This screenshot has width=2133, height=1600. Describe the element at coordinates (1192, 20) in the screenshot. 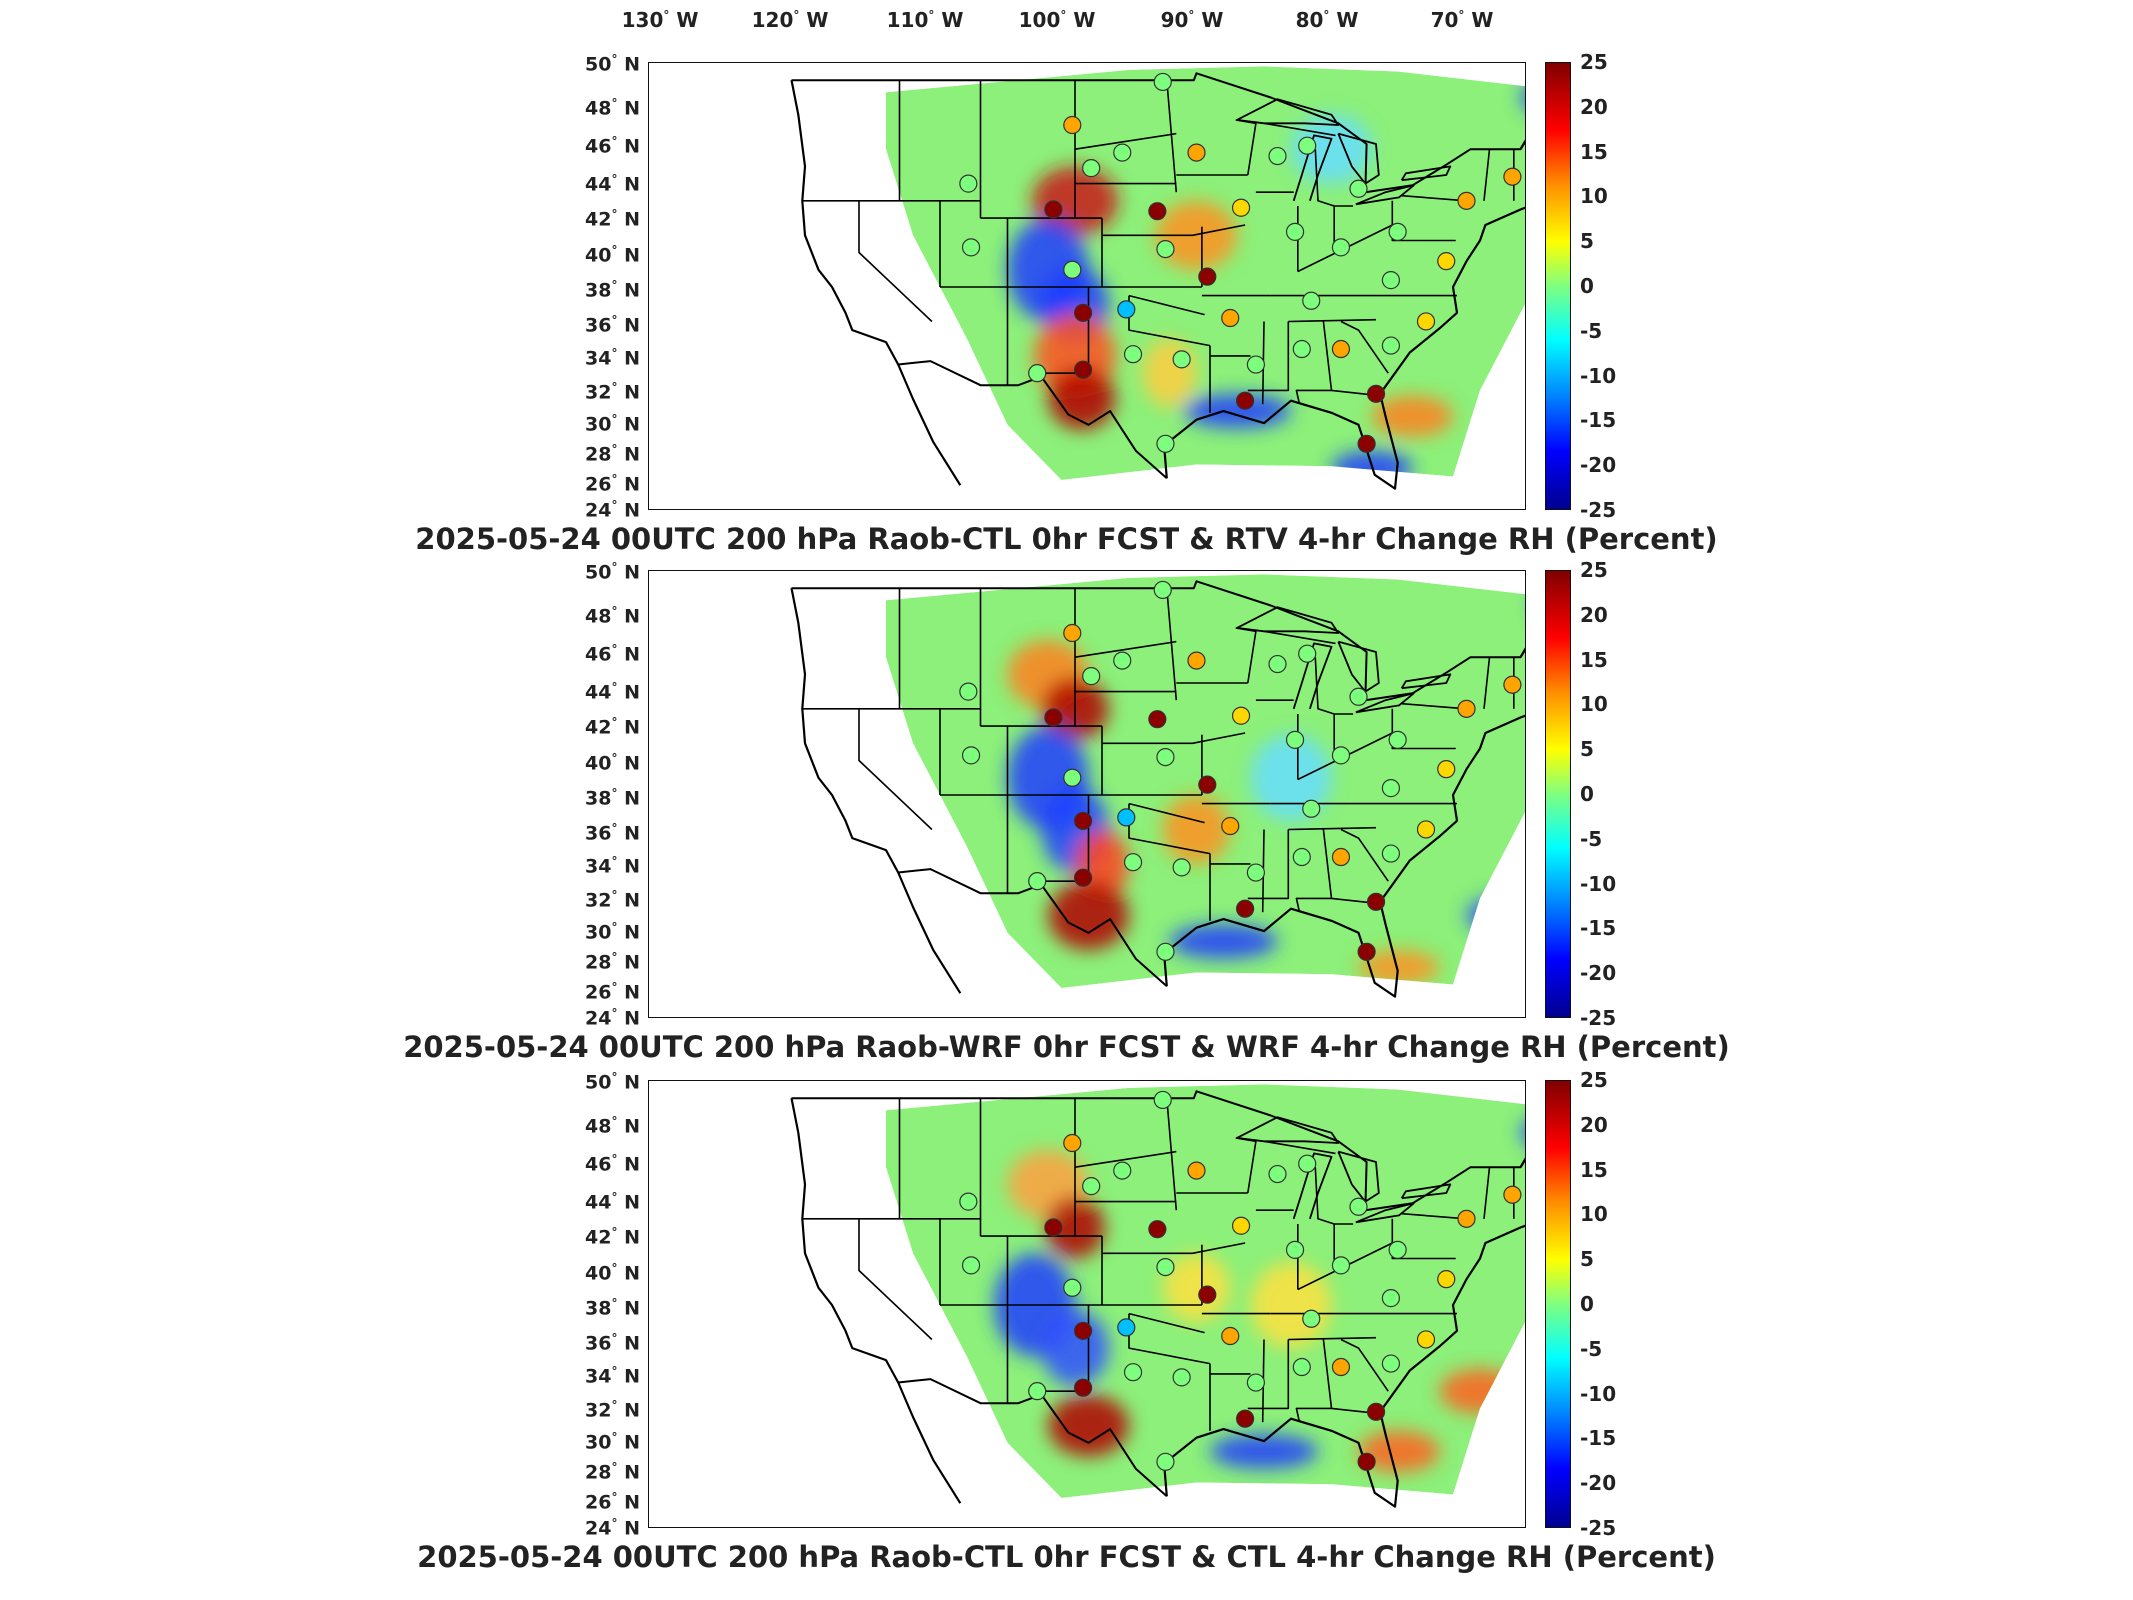

I see `lon-label: 90° W` at that location.